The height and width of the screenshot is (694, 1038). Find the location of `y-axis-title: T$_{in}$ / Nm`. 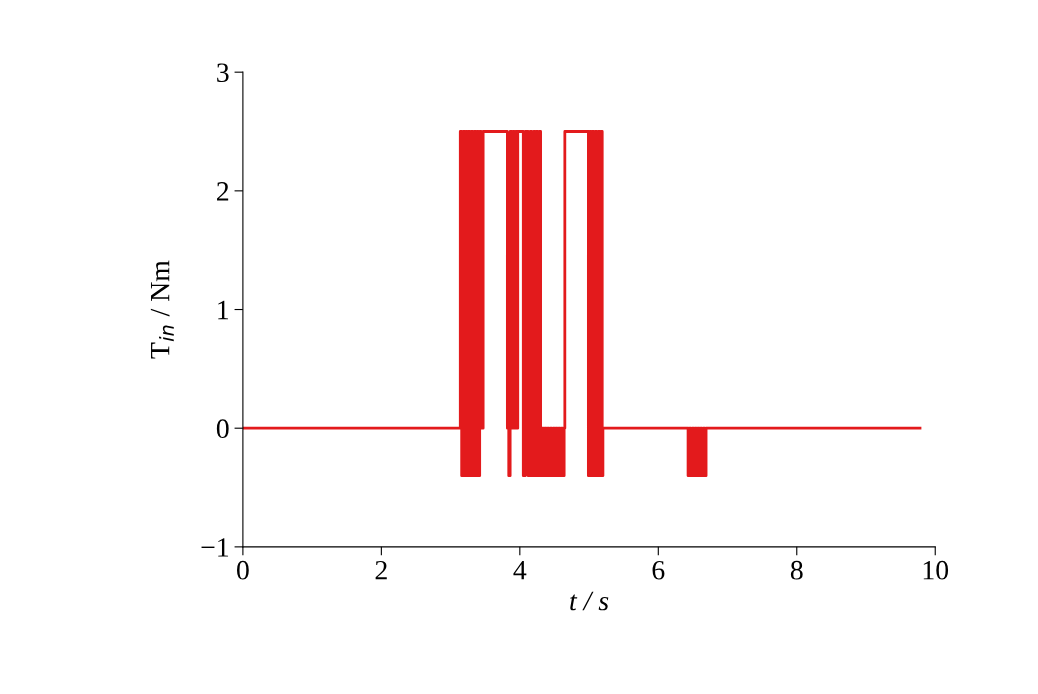

y-axis-title: T$_{in}$ / Nm is located at coordinates (162, 309).